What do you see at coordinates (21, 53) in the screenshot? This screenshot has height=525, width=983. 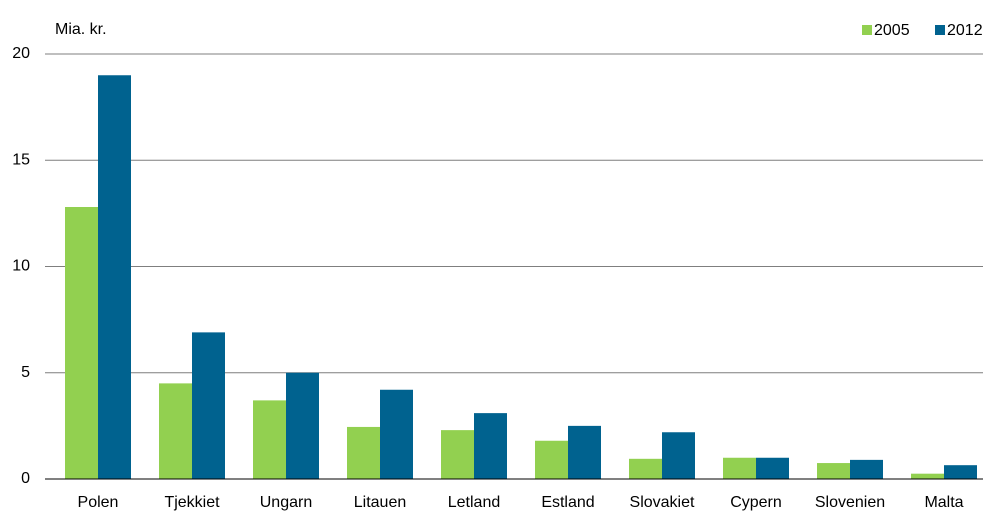 I see `y-tick-label: 20` at bounding box center [21, 53].